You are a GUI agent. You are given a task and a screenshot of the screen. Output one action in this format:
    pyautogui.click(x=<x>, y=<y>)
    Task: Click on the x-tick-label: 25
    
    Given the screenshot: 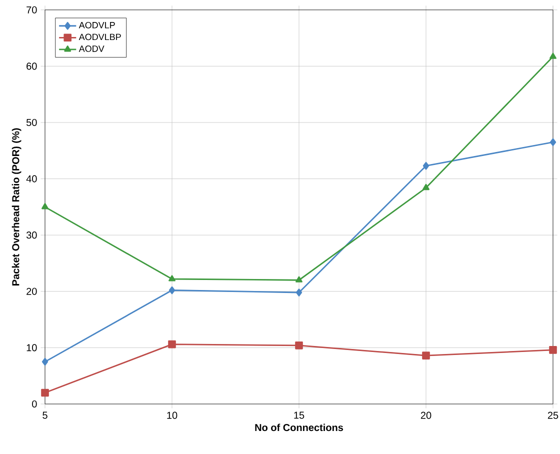 What is the action you would take?
    pyautogui.click(x=553, y=415)
    